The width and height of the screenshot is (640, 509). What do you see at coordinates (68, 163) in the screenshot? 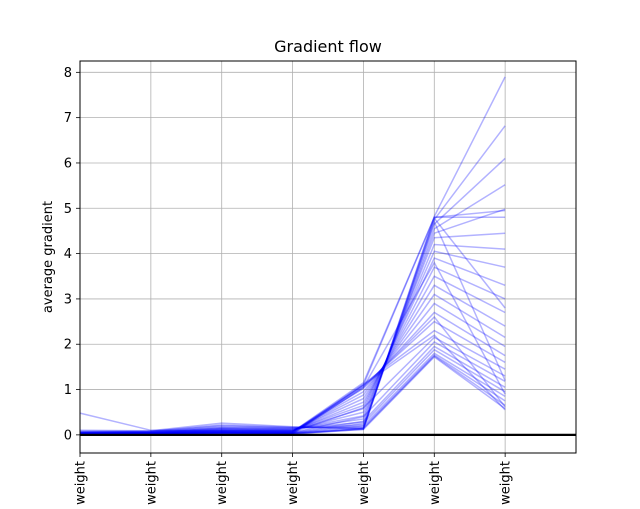
I see `y-tick-label: 6` at bounding box center [68, 163].